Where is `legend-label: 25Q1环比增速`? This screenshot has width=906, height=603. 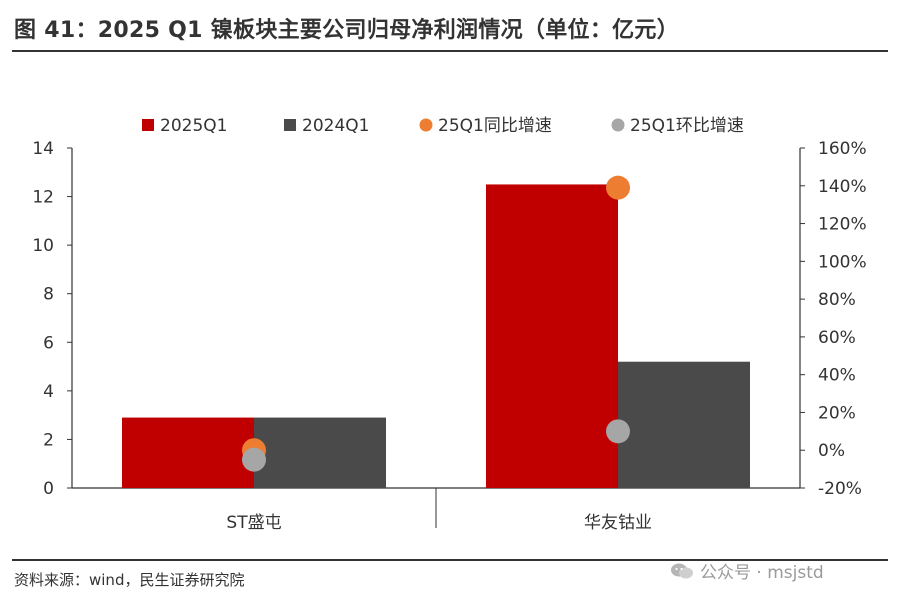 legend-label: 25Q1环比增速 is located at coordinates (687, 126).